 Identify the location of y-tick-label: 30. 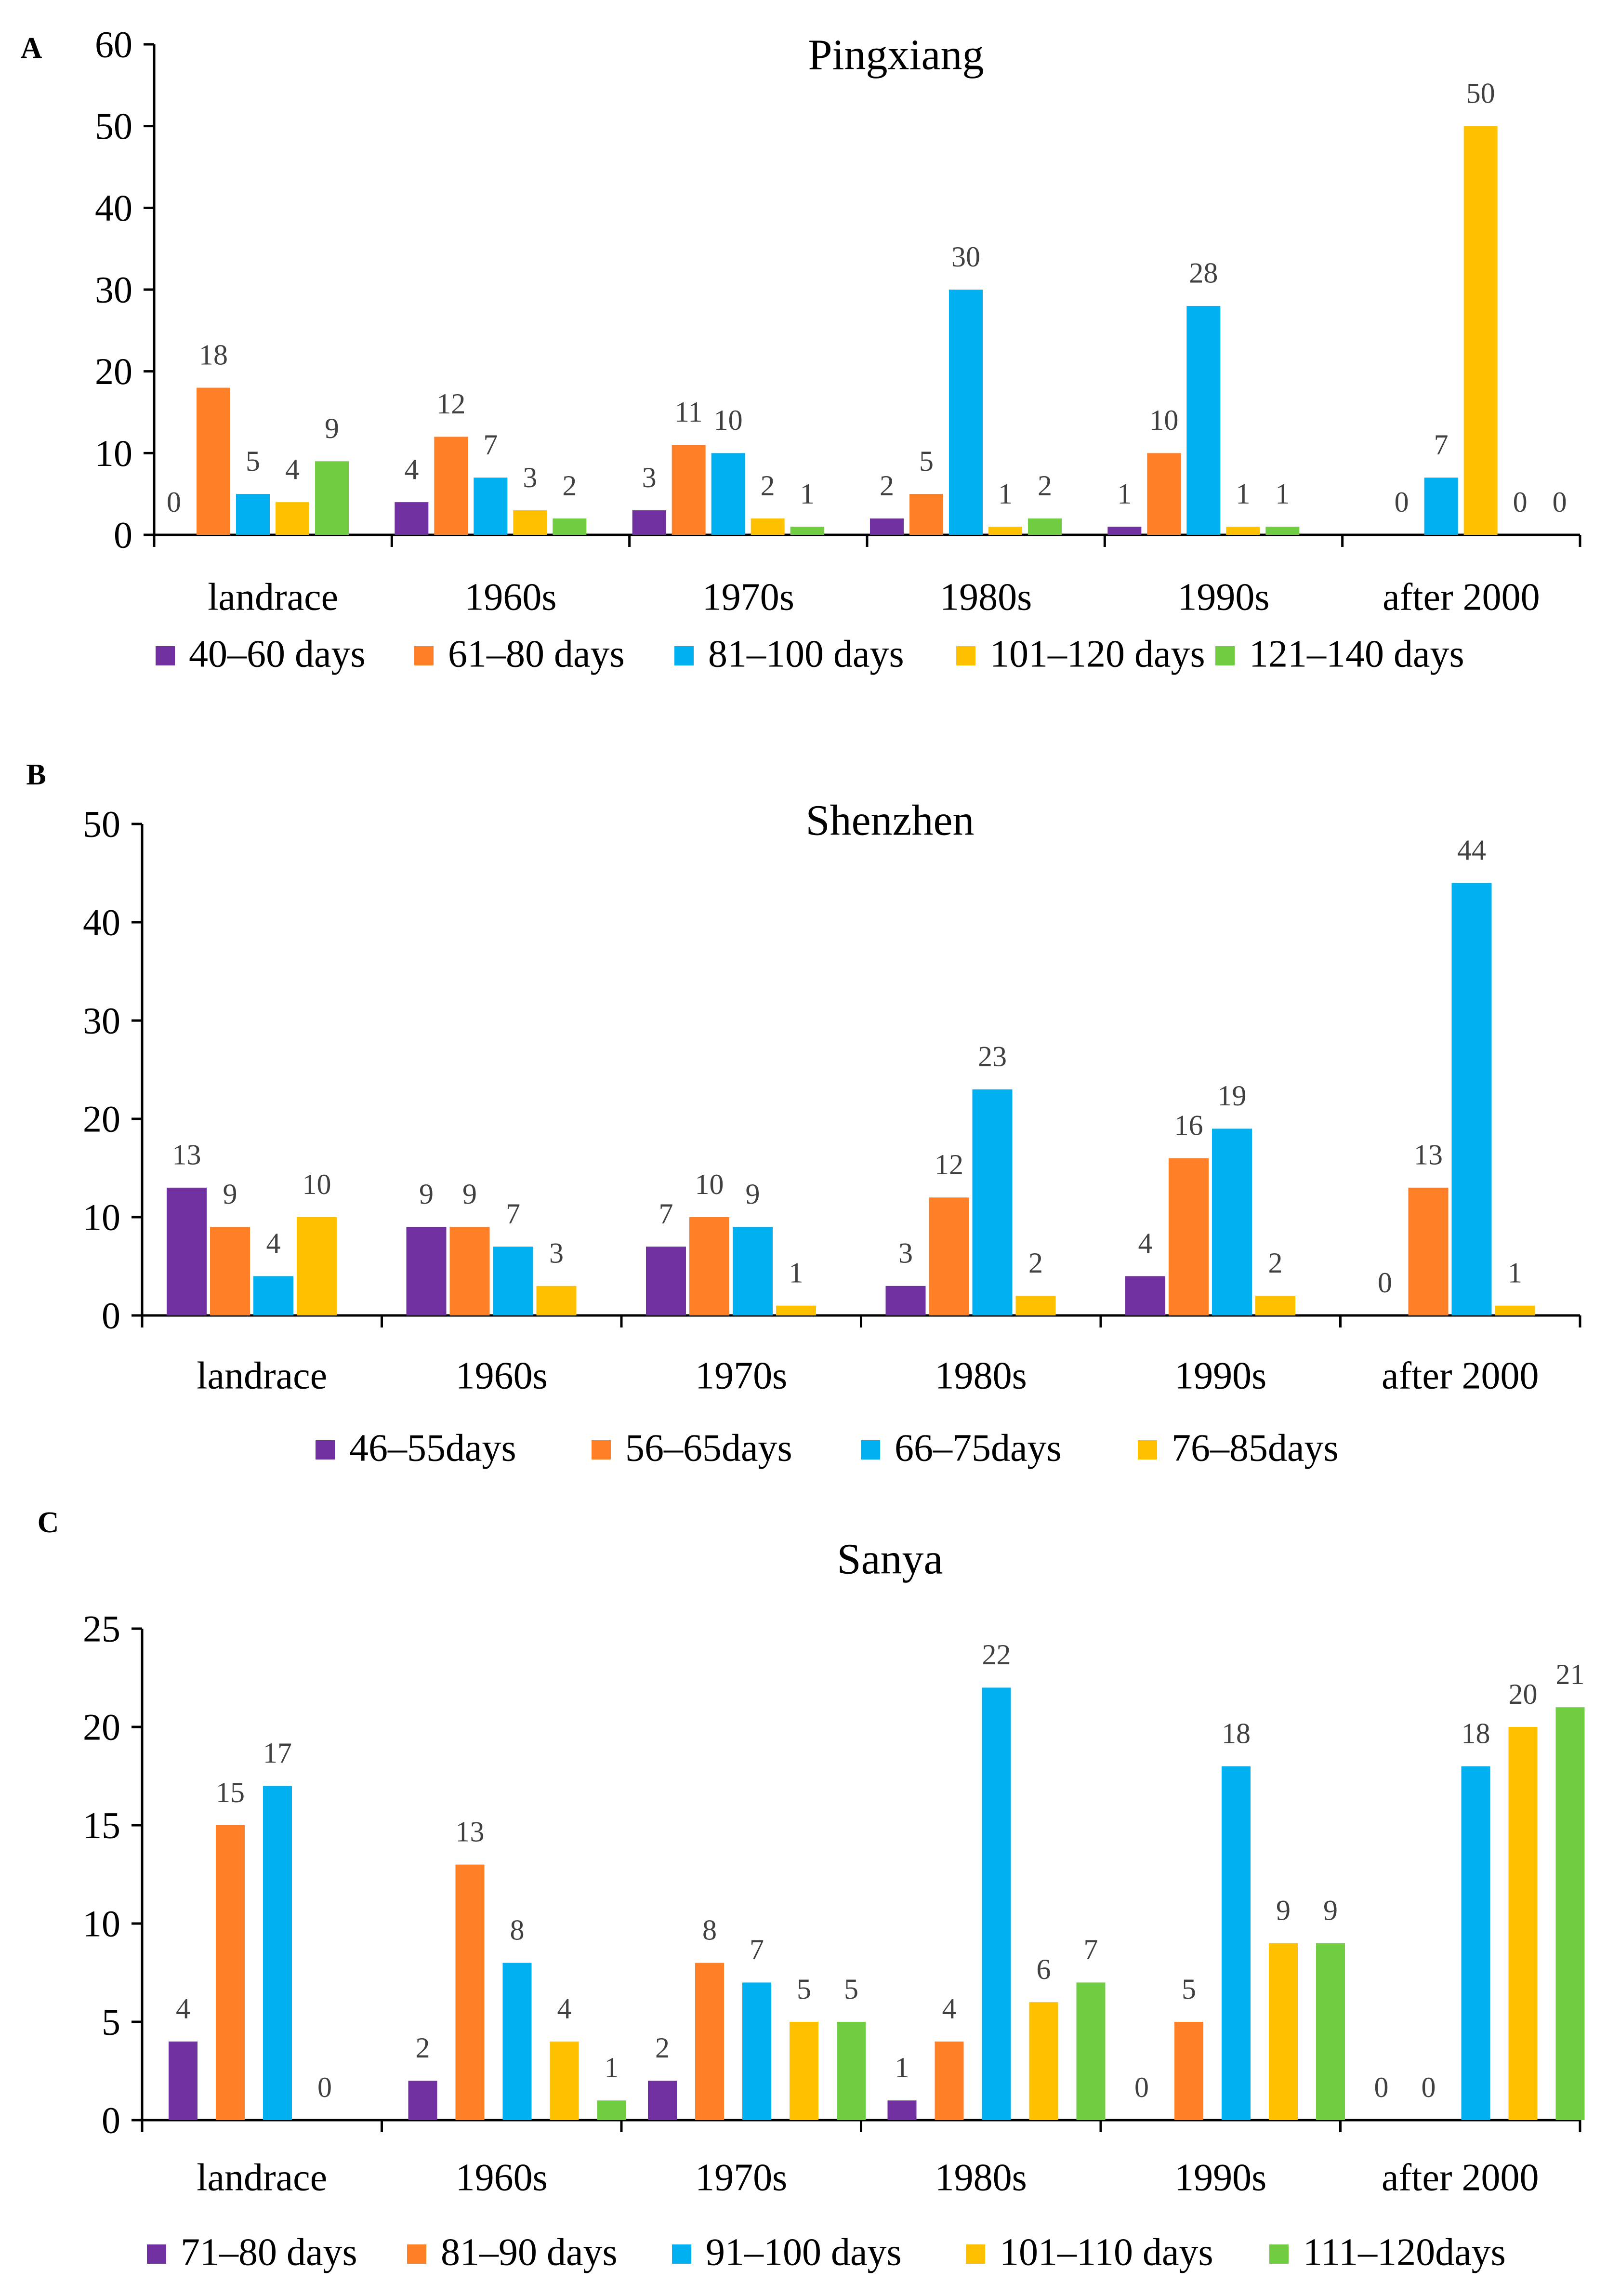
(101, 1021).